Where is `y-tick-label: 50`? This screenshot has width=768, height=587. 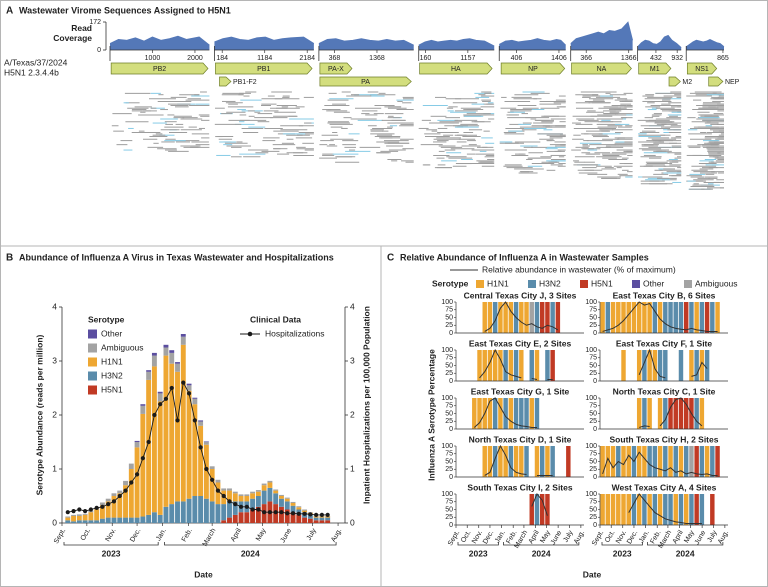 y-tick-label: 50 is located at coordinates (449, 461).